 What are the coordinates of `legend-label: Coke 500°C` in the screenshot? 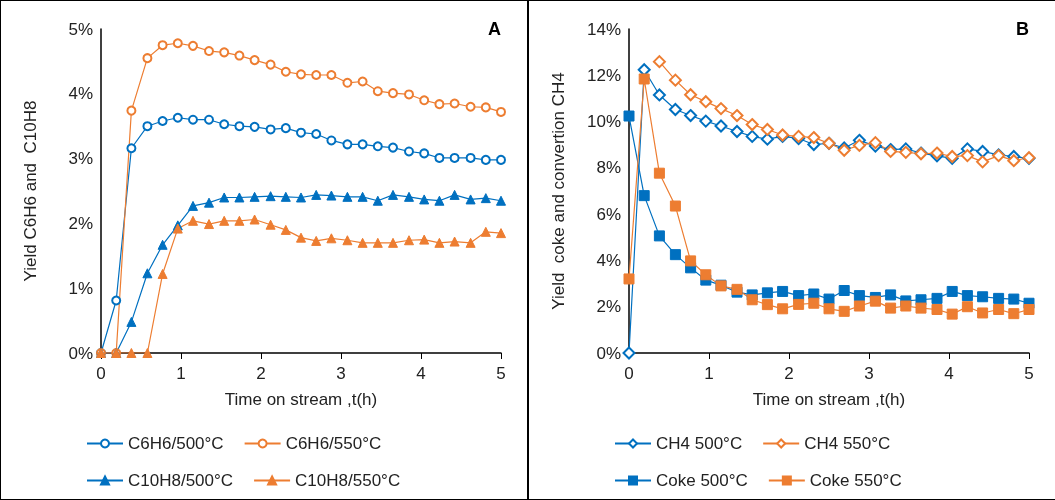 It's located at (702, 480).